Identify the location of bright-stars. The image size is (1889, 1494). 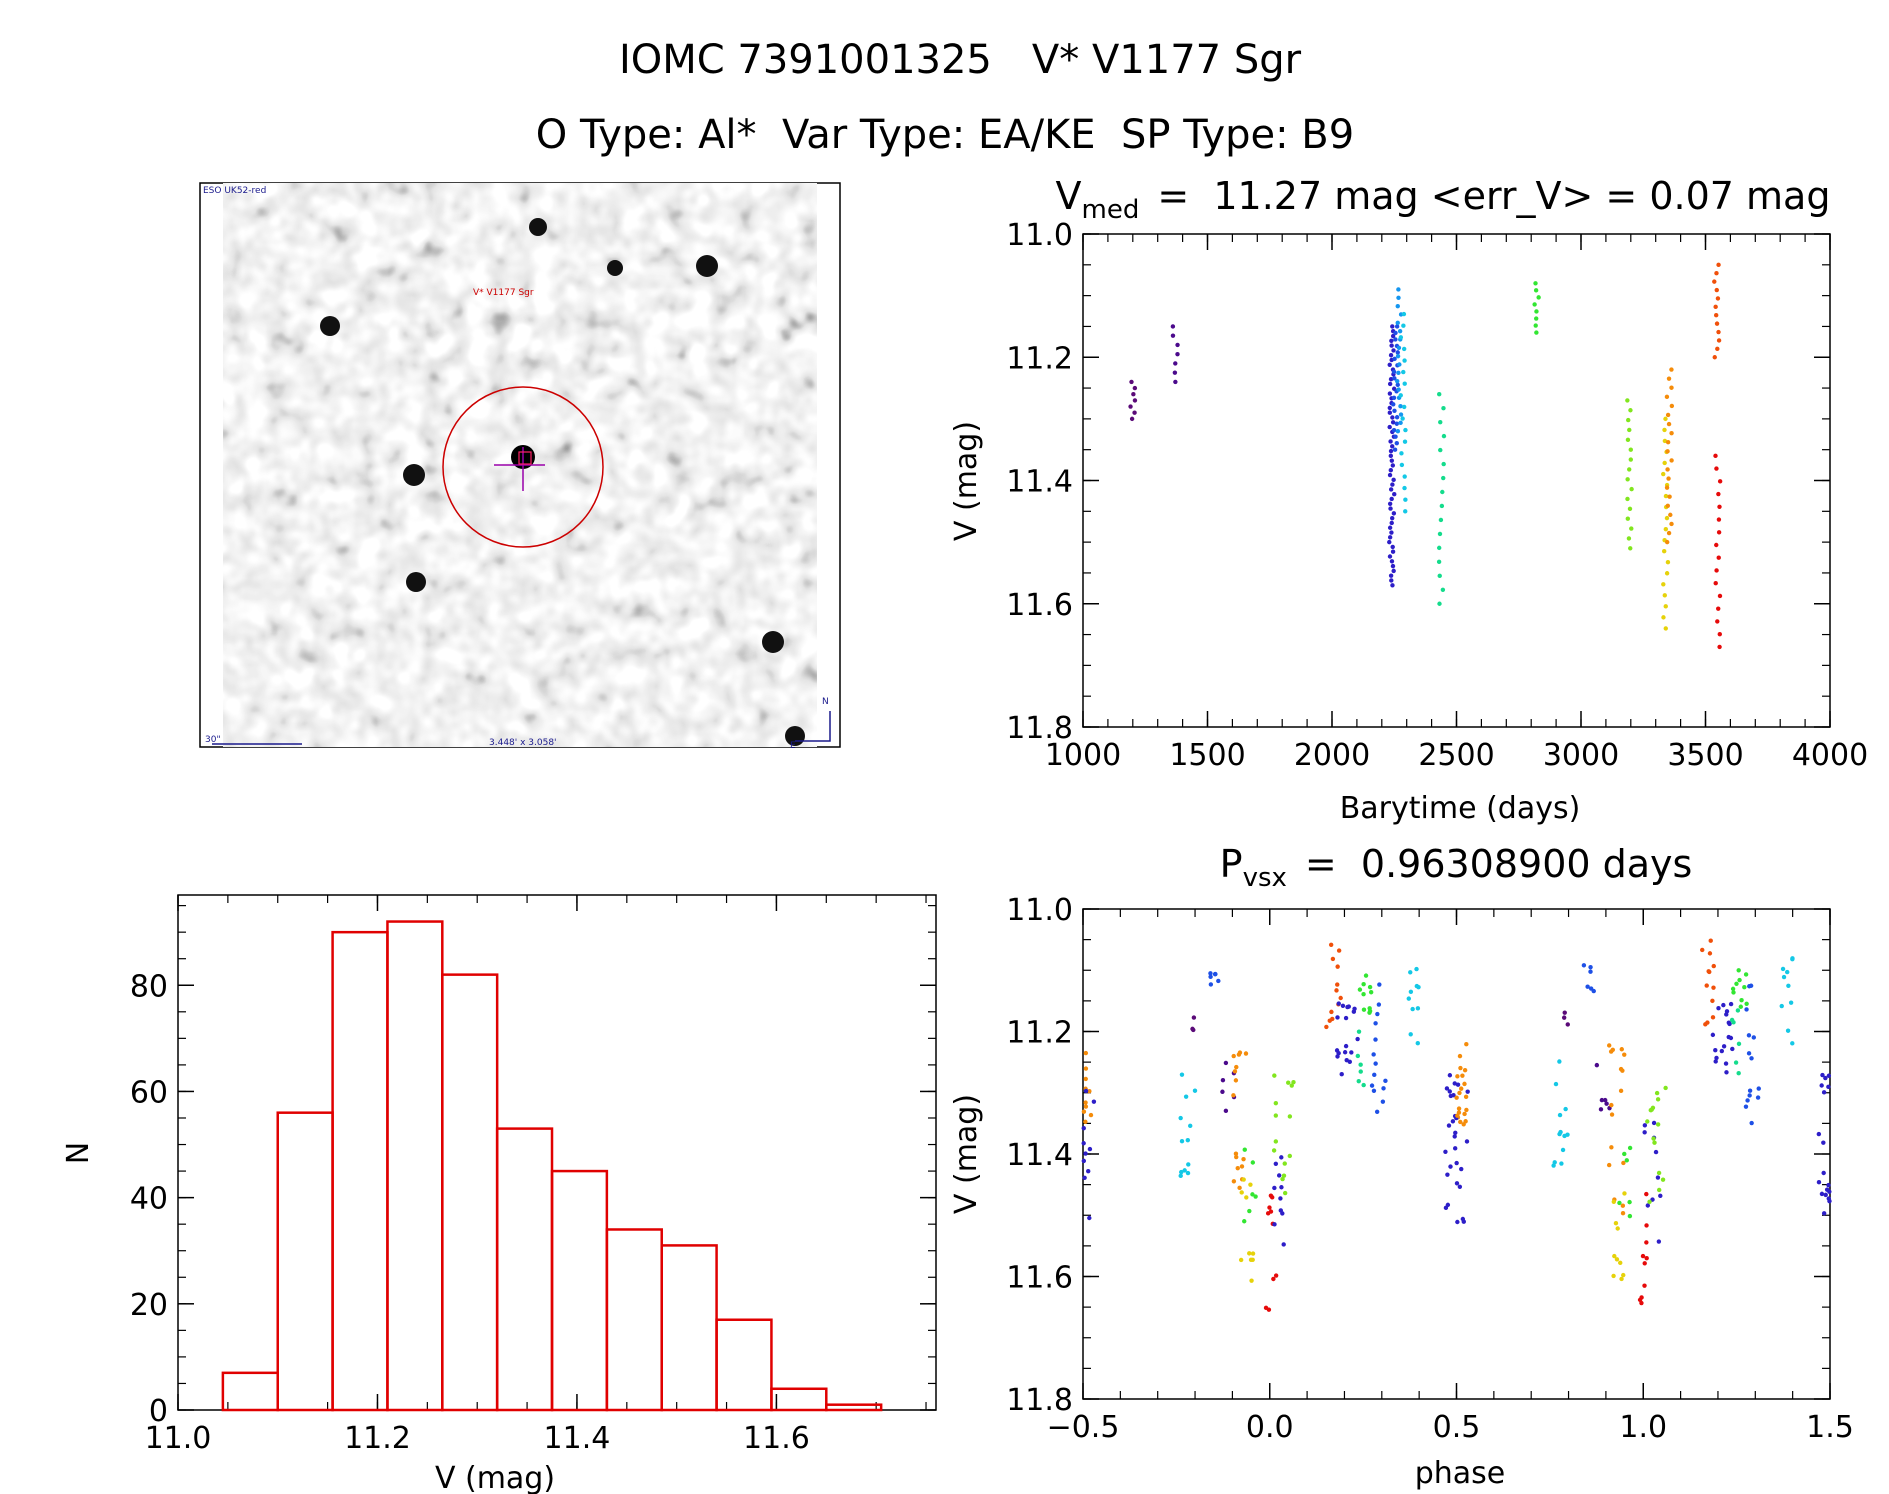
(562, 482).